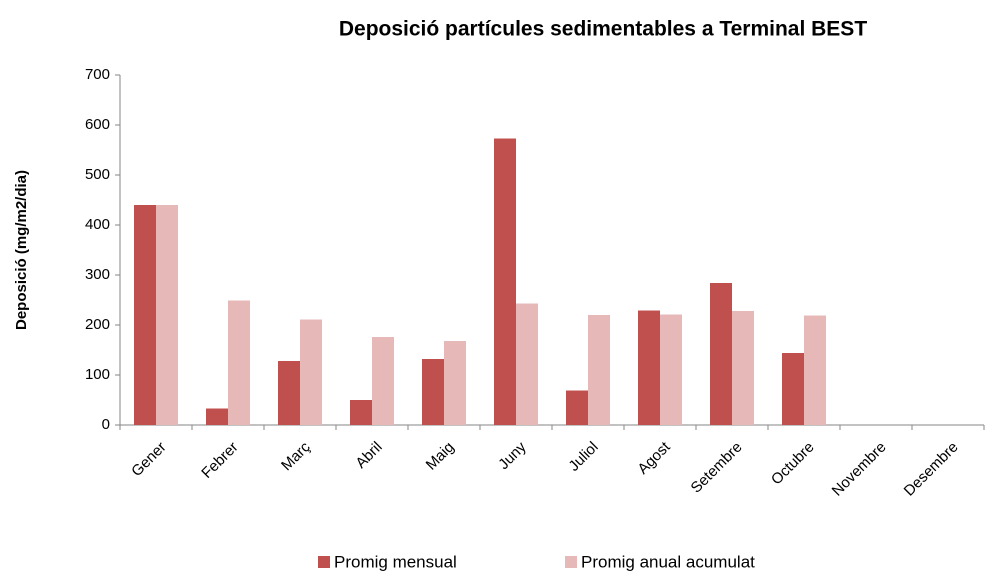 The height and width of the screenshot is (574, 1005). What do you see at coordinates (21, 250) in the screenshot?
I see `y-axis-label: Deposició (mg/m2/dia)` at bounding box center [21, 250].